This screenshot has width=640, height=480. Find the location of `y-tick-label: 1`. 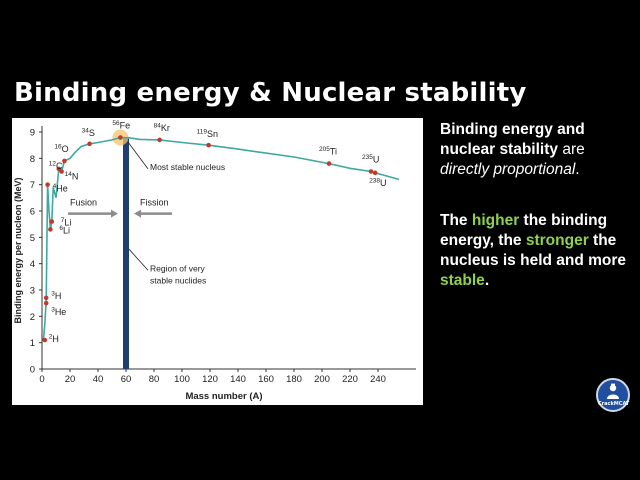

y-tick-label: 1 is located at coordinates (32, 343).